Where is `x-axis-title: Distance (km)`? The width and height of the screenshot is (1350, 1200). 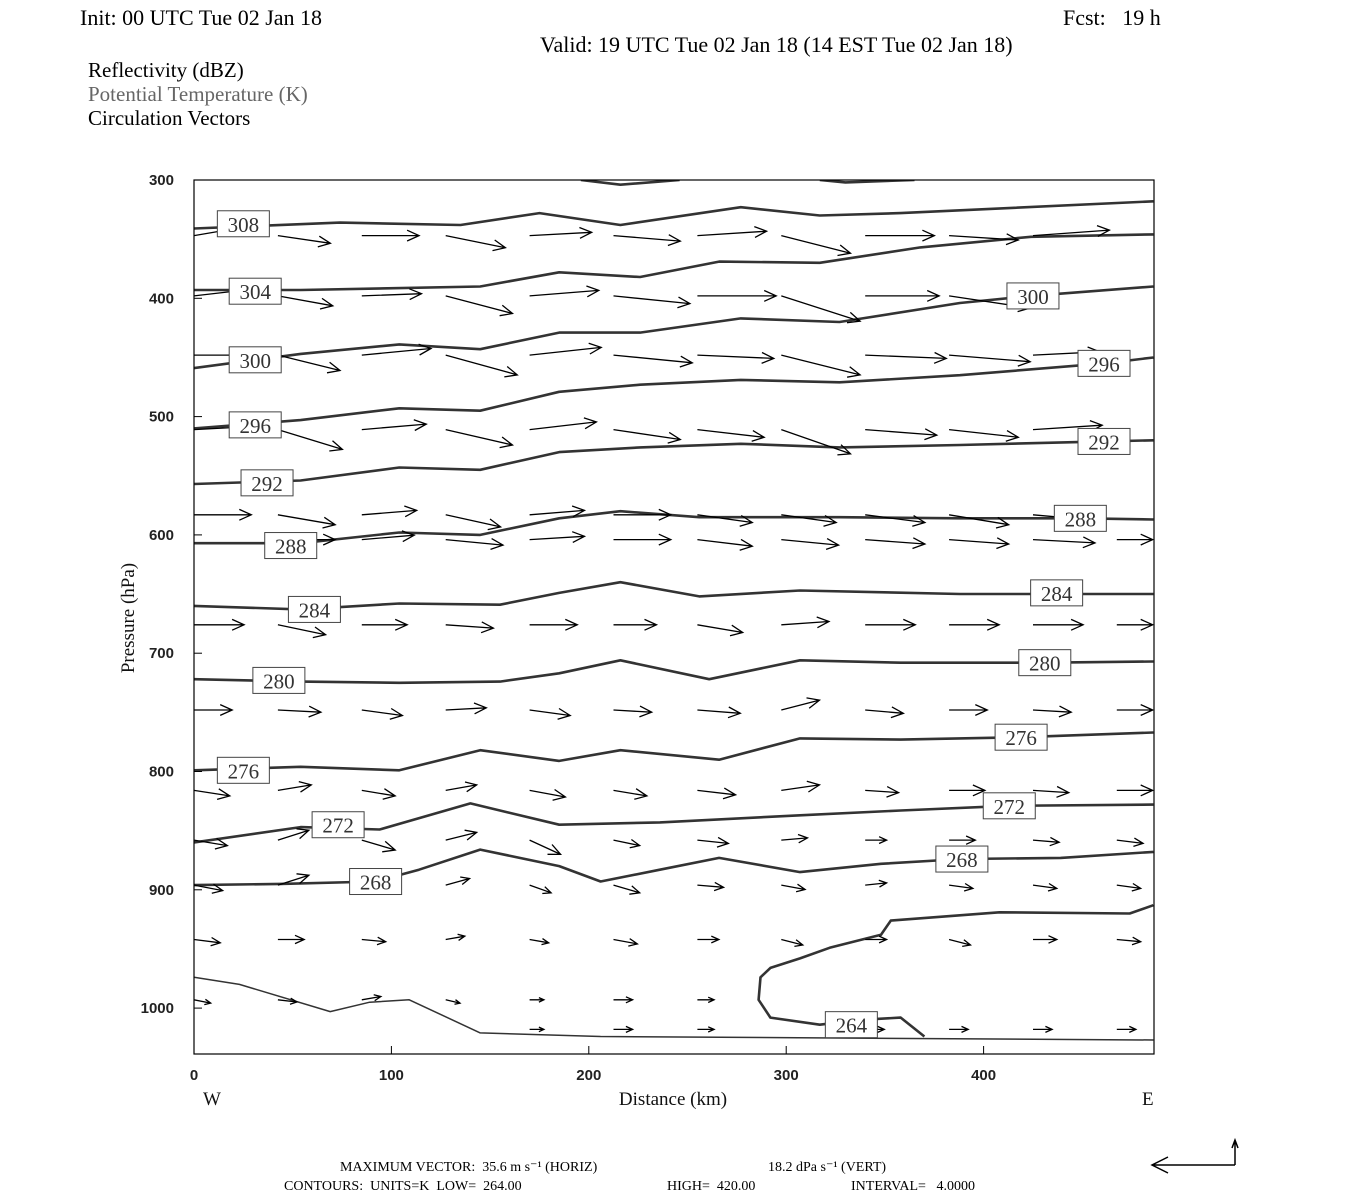 x-axis-title: Distance (km) is located at coordinates (673, 1099).